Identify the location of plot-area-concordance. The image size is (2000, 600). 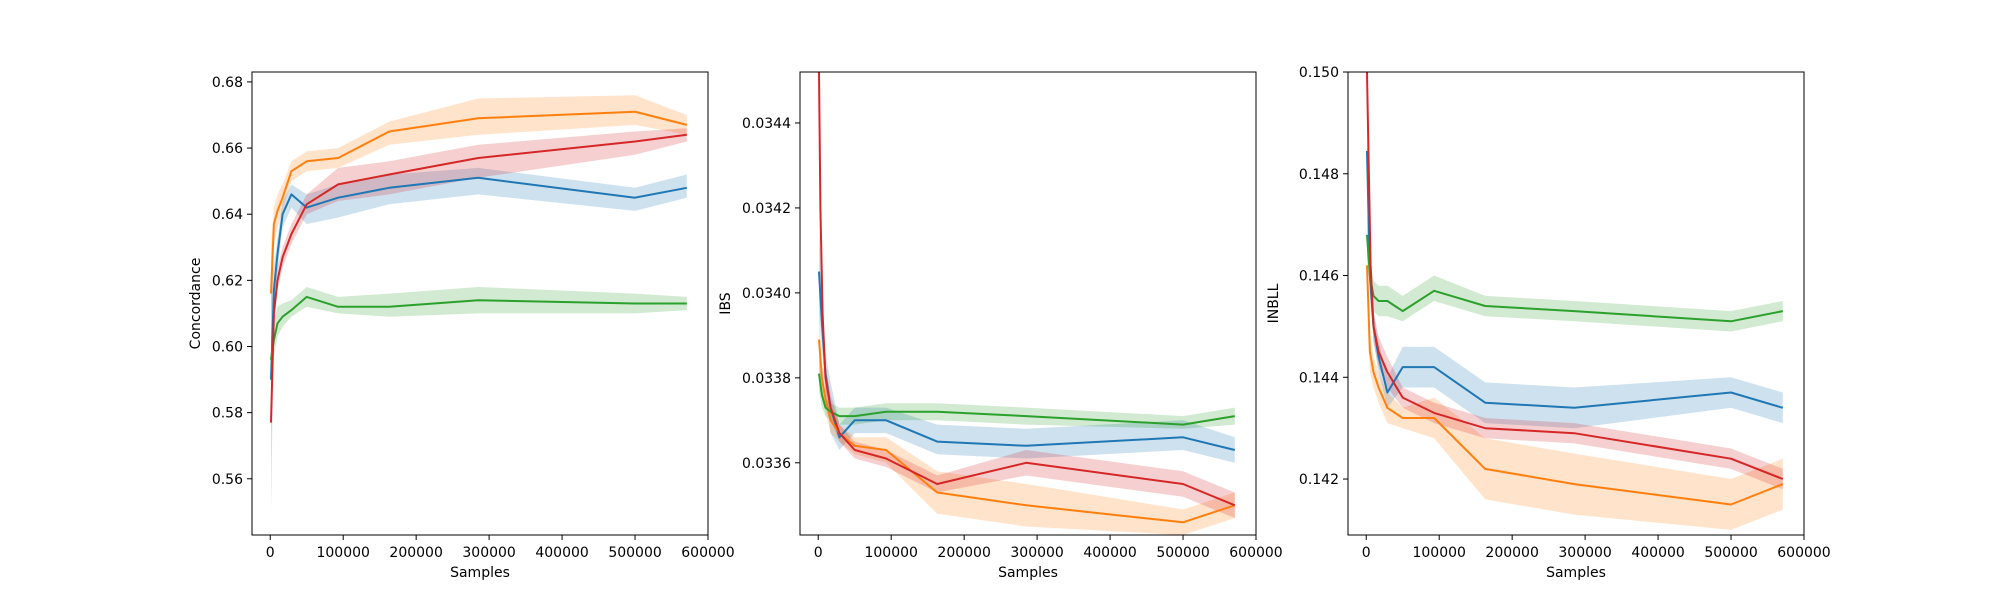
(479, 305).